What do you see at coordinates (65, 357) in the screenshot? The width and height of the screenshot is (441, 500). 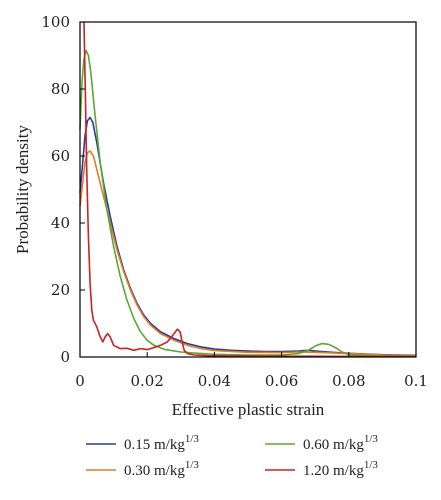 I see `y-tick-label: 0` at bounding box center [65, 357].